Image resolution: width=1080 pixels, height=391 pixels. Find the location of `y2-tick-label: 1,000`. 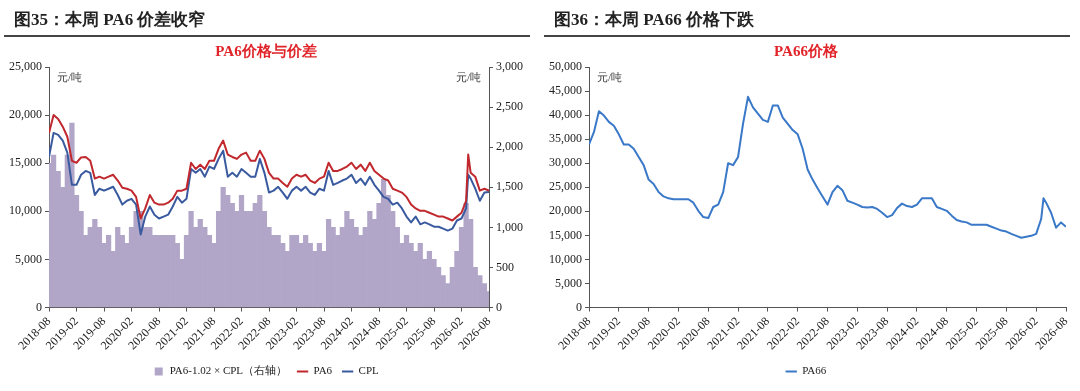

y2-tick-label: 1,000 is located at coordinates (509, 226).